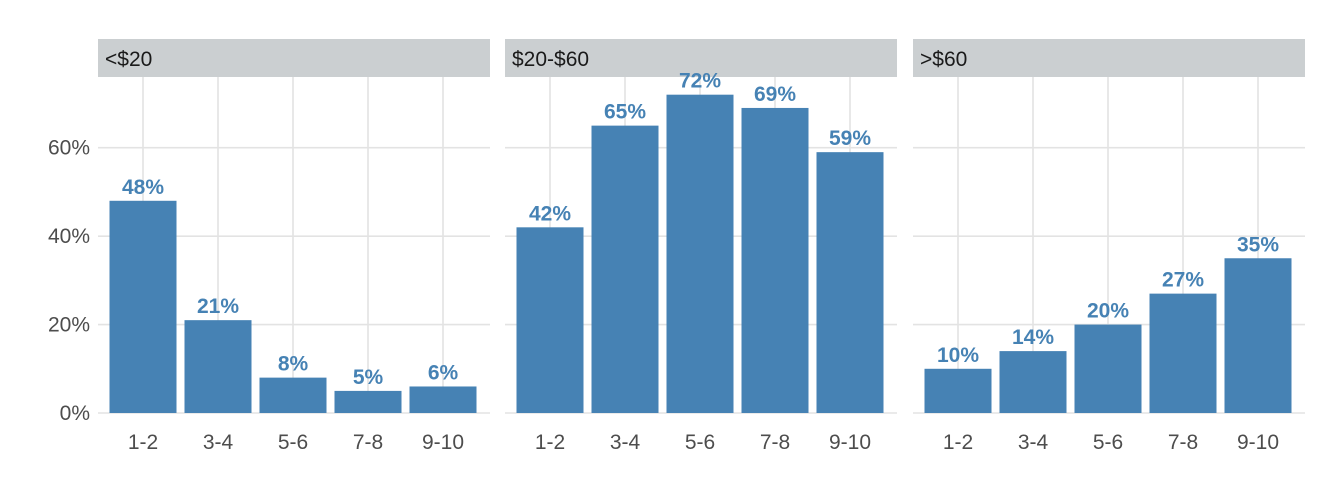 The height and width of the screenshot is (485, 1344). What do you see at coordinates (775, 94) in the screenshot?
I see `bar-value-label: 69%` at bounding box center [775, 94].